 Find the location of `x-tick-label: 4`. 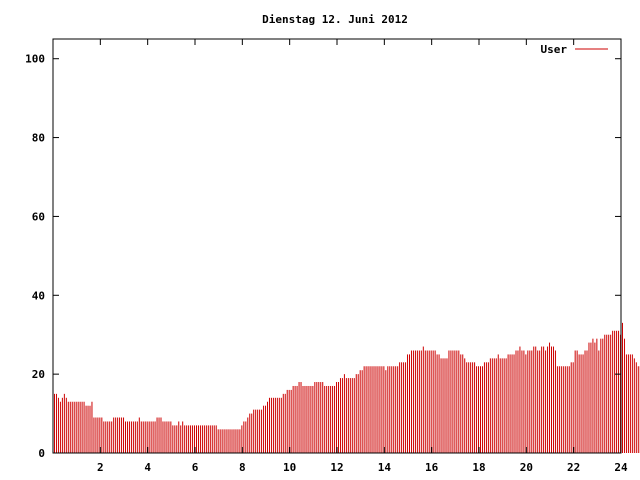

x-tick-label: 4 is located at coordinates (147, 467).